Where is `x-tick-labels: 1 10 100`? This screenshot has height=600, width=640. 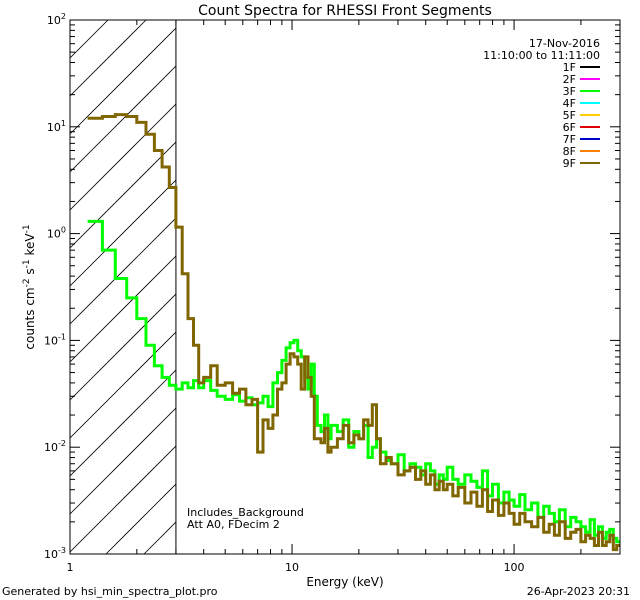
x-tick-labels: 1 10 100 is located at coordinates (296, 567).